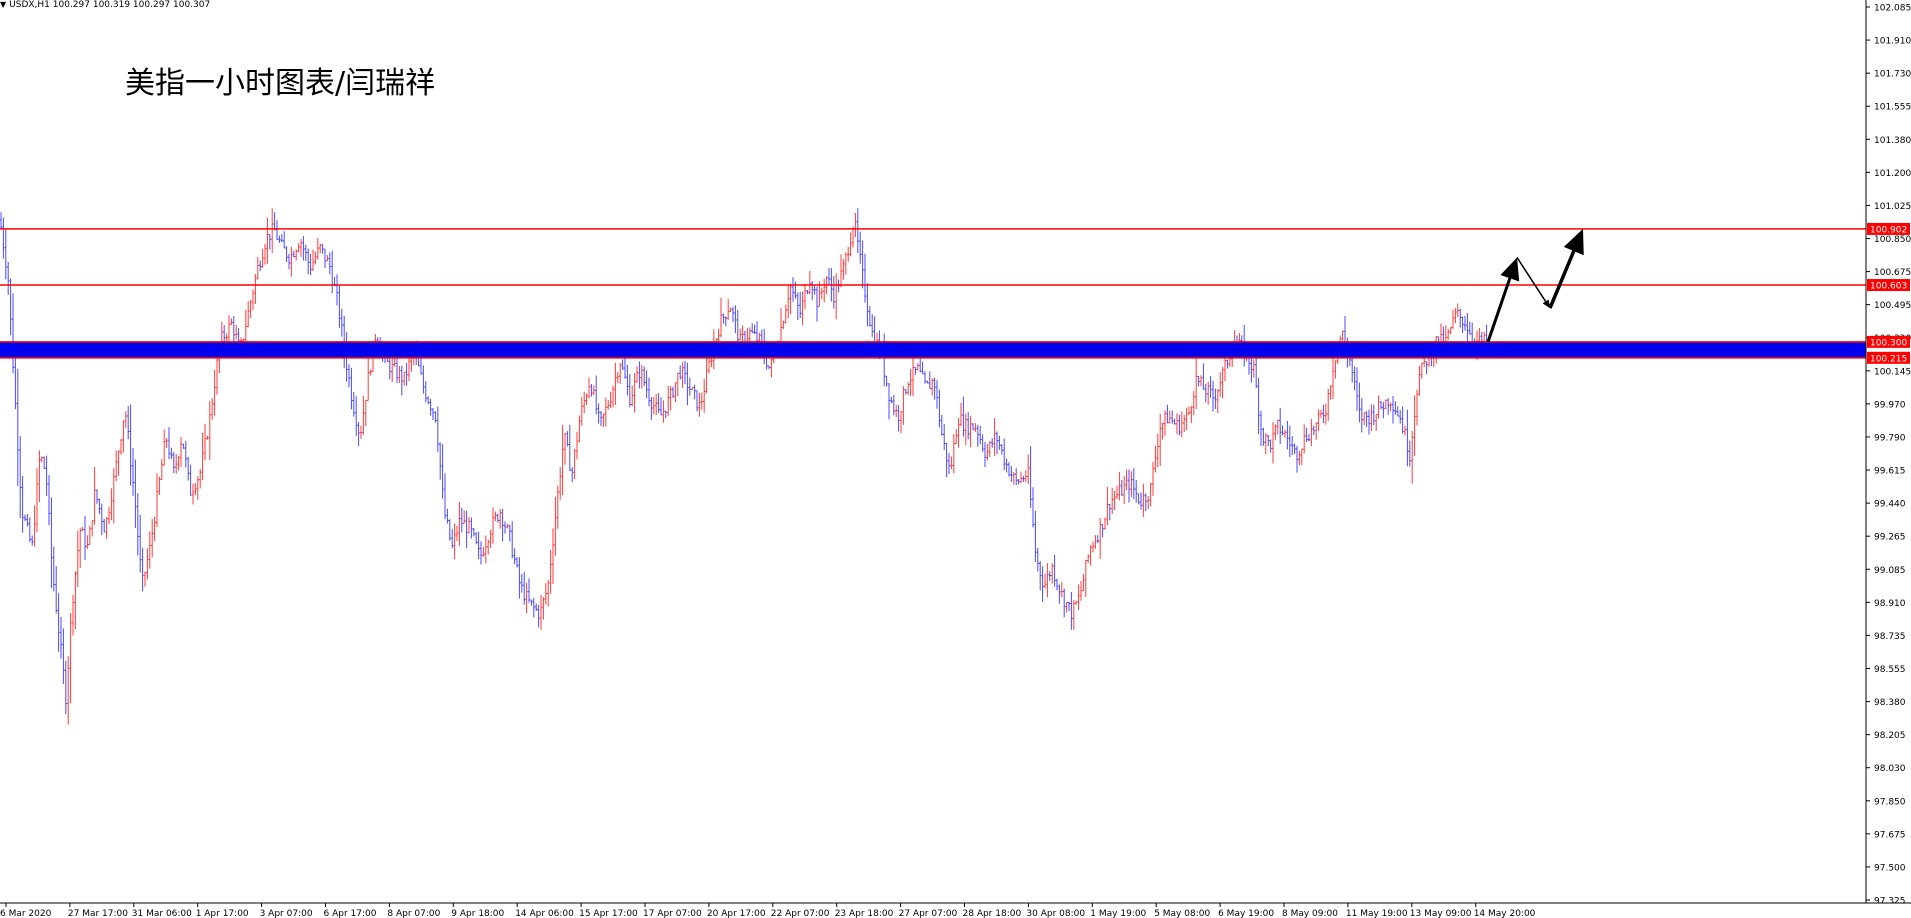 Image resolution: width=1911 pixels, height=918 pixels. Describe the element at coordinates (1892, 75) in the screenshot. I see `y-tick-label: 101.730` at that location.